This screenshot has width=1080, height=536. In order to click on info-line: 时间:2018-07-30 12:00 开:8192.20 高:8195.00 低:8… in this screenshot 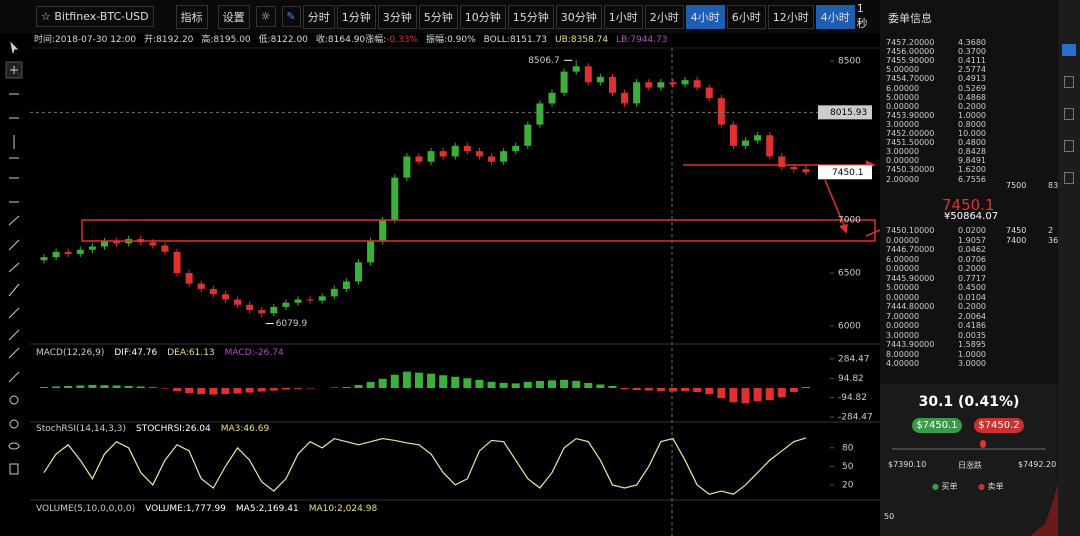, I will do `click(351, 39)`.